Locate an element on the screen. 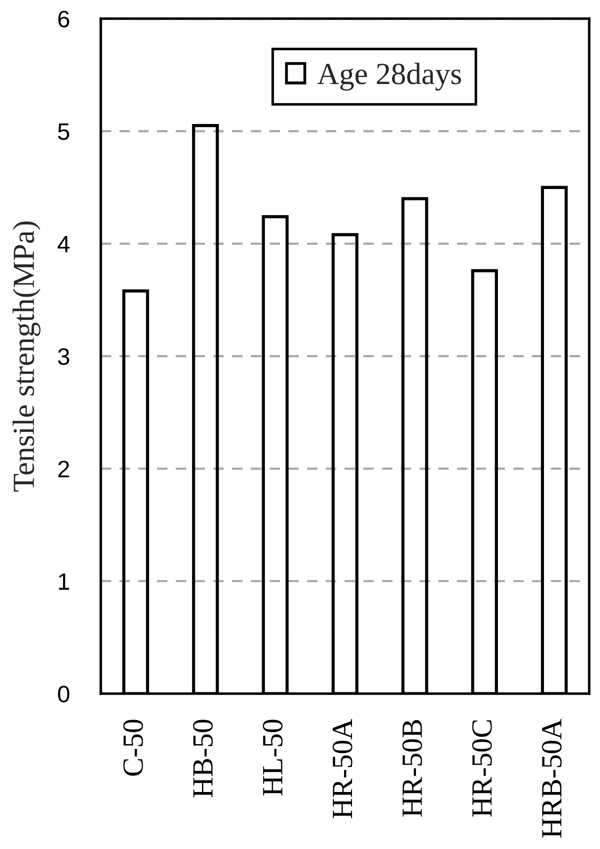 This screenshot has height=849, width=600. y-tick-label: 1 is located at coordinates (64, 581).